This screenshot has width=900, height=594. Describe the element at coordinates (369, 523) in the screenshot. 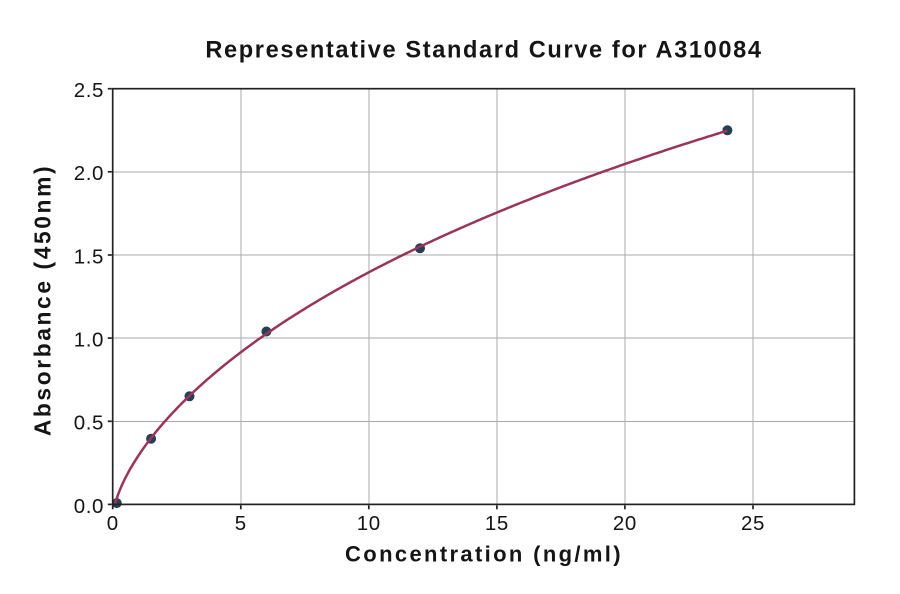

I see `svg-text: 10` at that location.